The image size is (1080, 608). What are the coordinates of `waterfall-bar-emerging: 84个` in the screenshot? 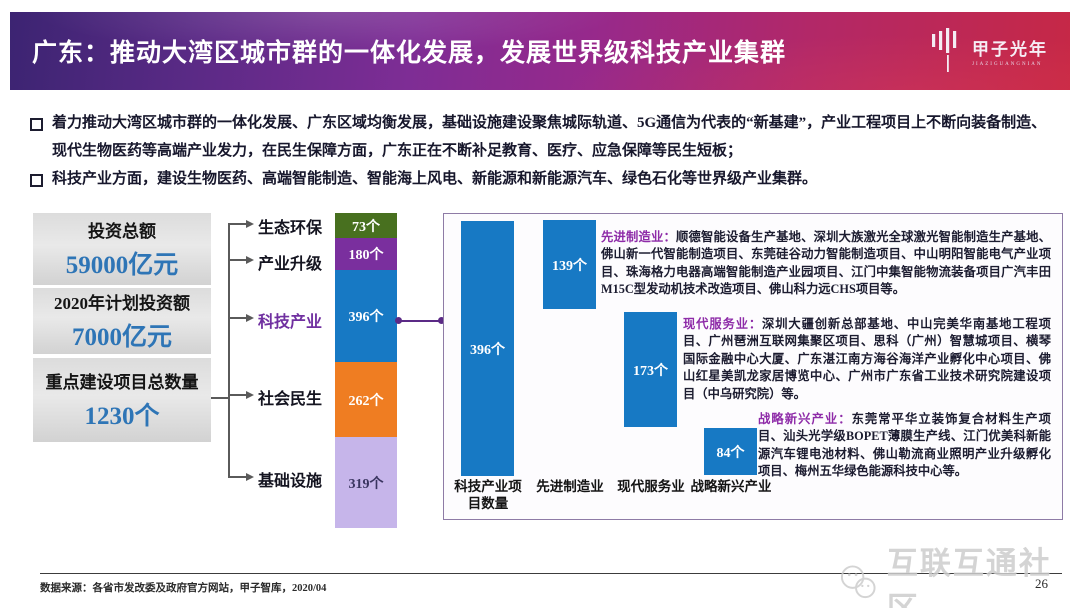 It's located at (730, 451).